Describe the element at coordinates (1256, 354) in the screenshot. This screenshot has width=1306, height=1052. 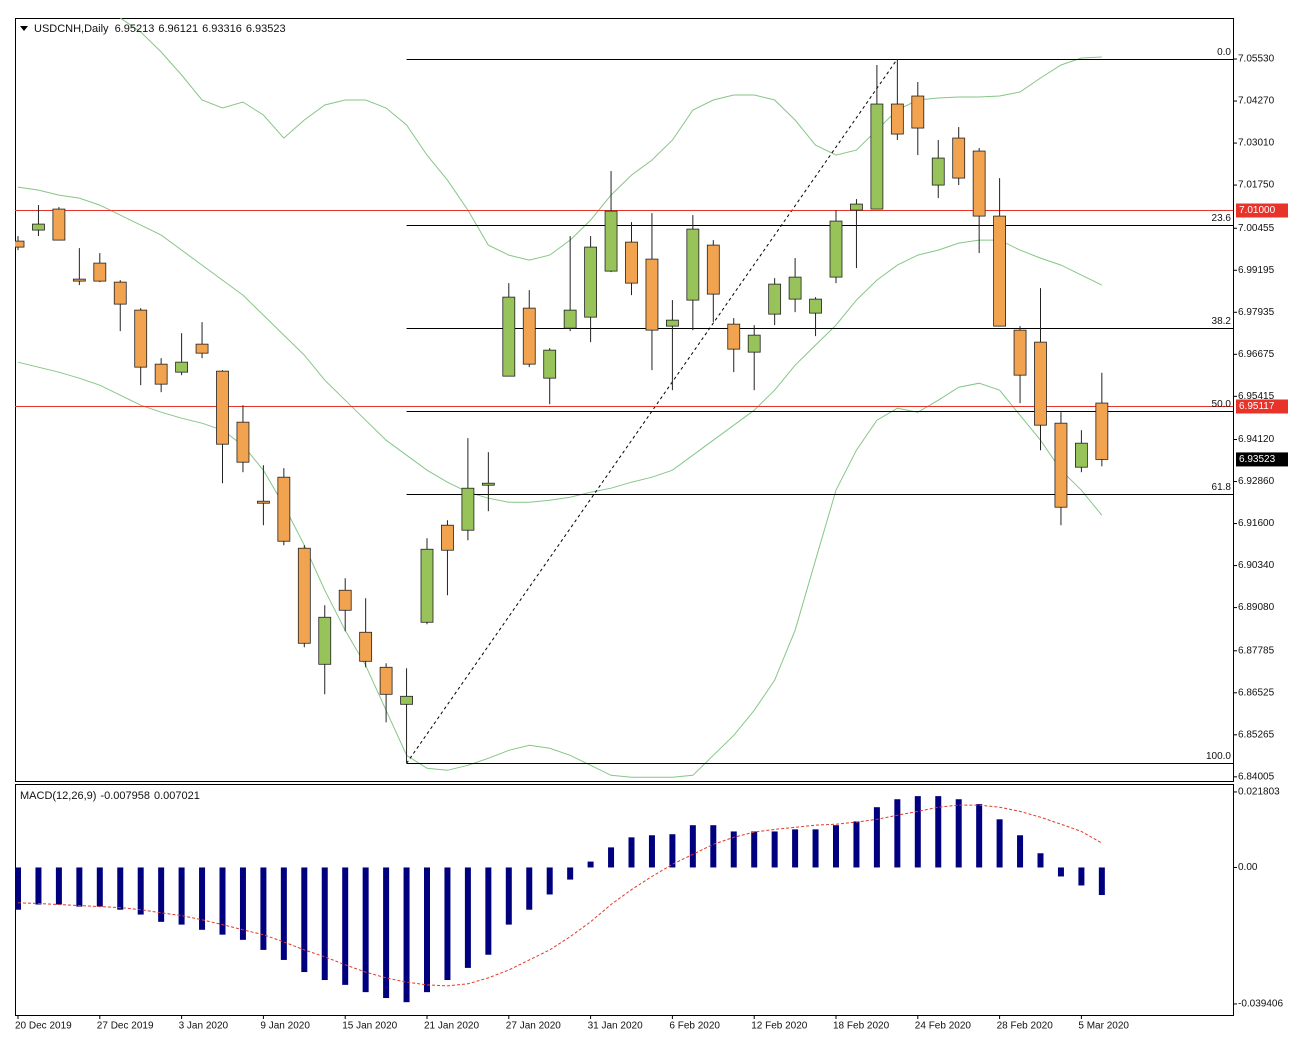
I see `y-tick-label: 6.96675` at that location.